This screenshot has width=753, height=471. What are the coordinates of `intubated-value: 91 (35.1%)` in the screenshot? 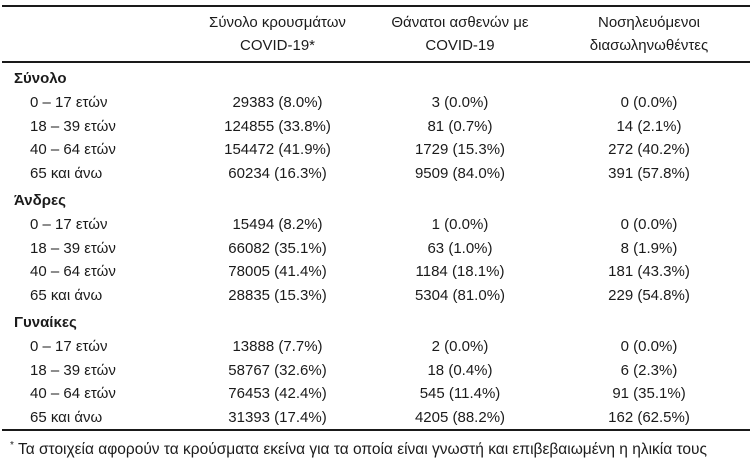 It's located at (649, 394).